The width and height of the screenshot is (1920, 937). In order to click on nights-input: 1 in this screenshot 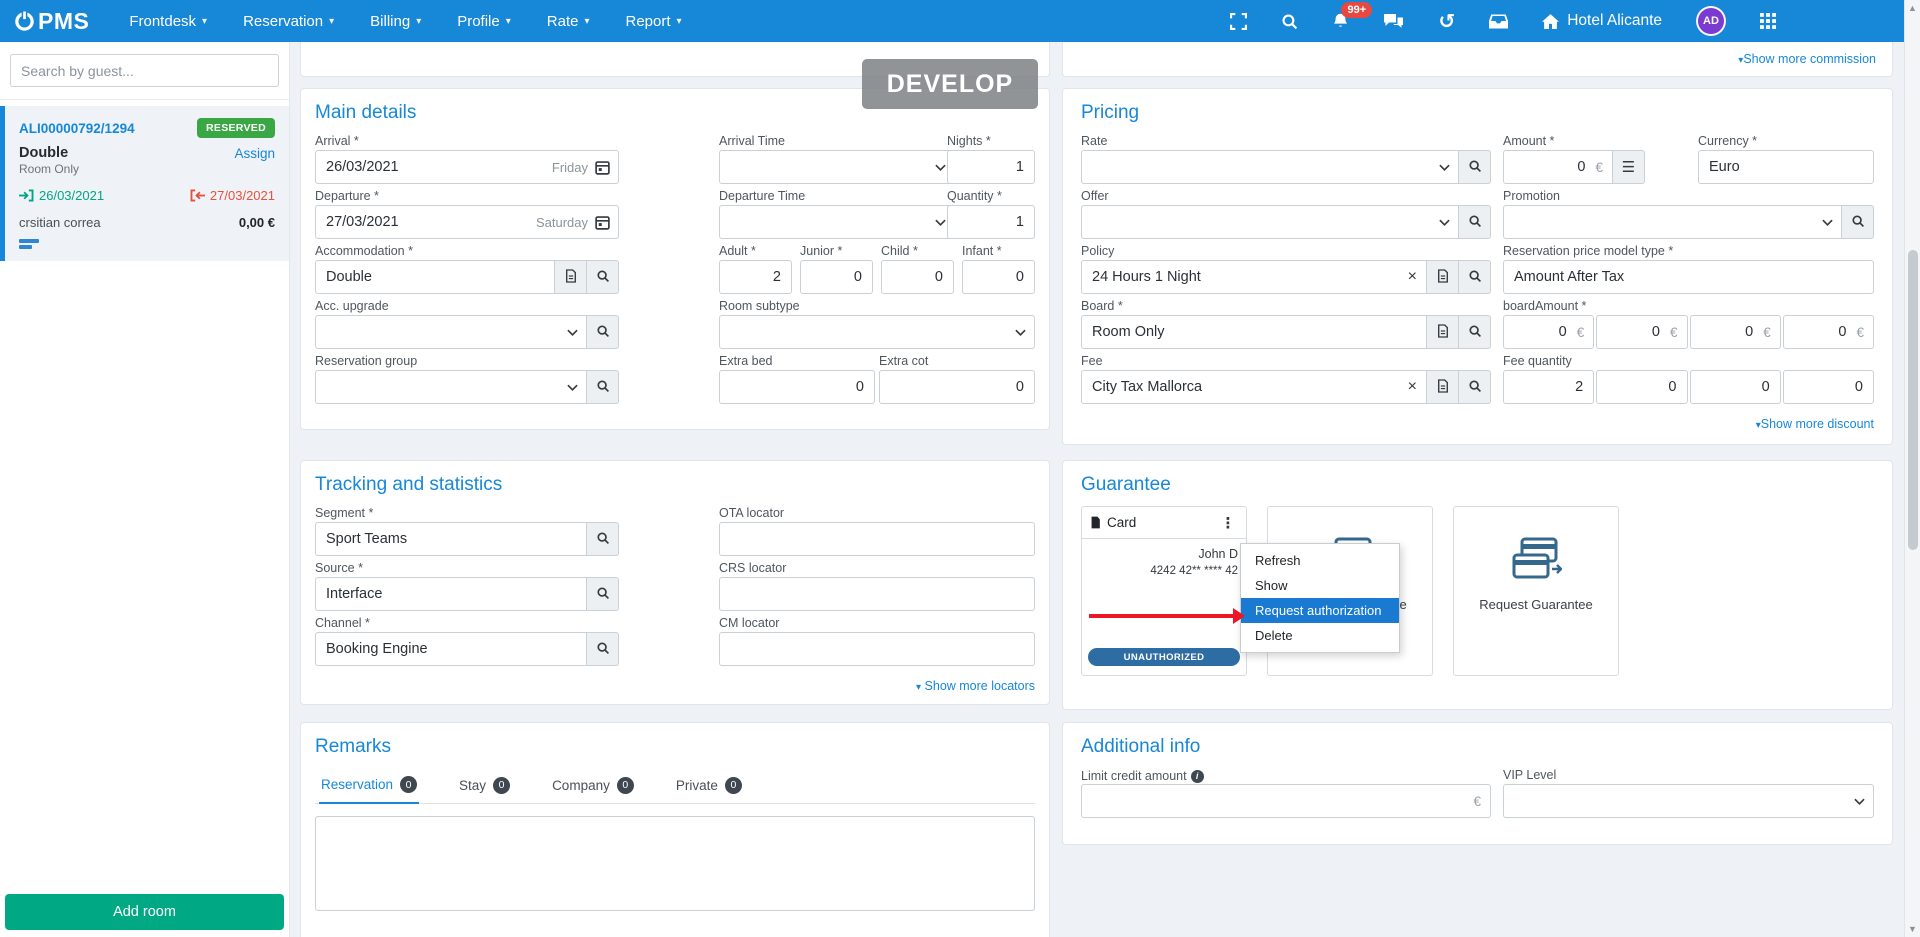, I will do `click(991, 167)`.